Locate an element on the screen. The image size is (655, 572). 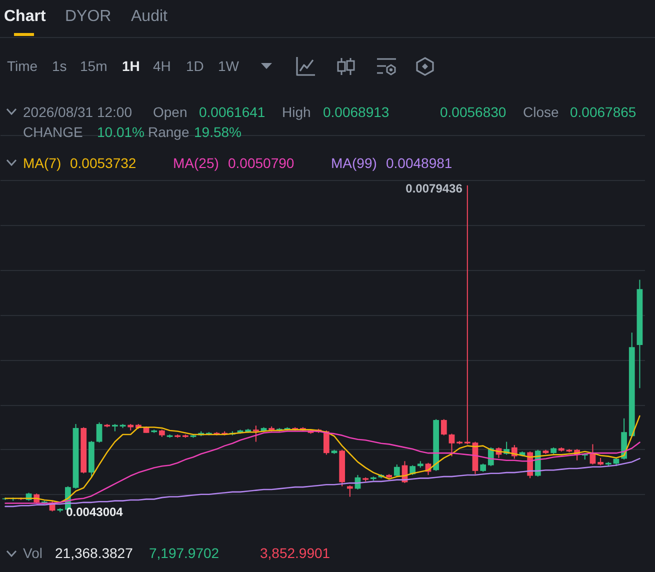
annotation: 0.0068913 is located at coordinates (356, 112).